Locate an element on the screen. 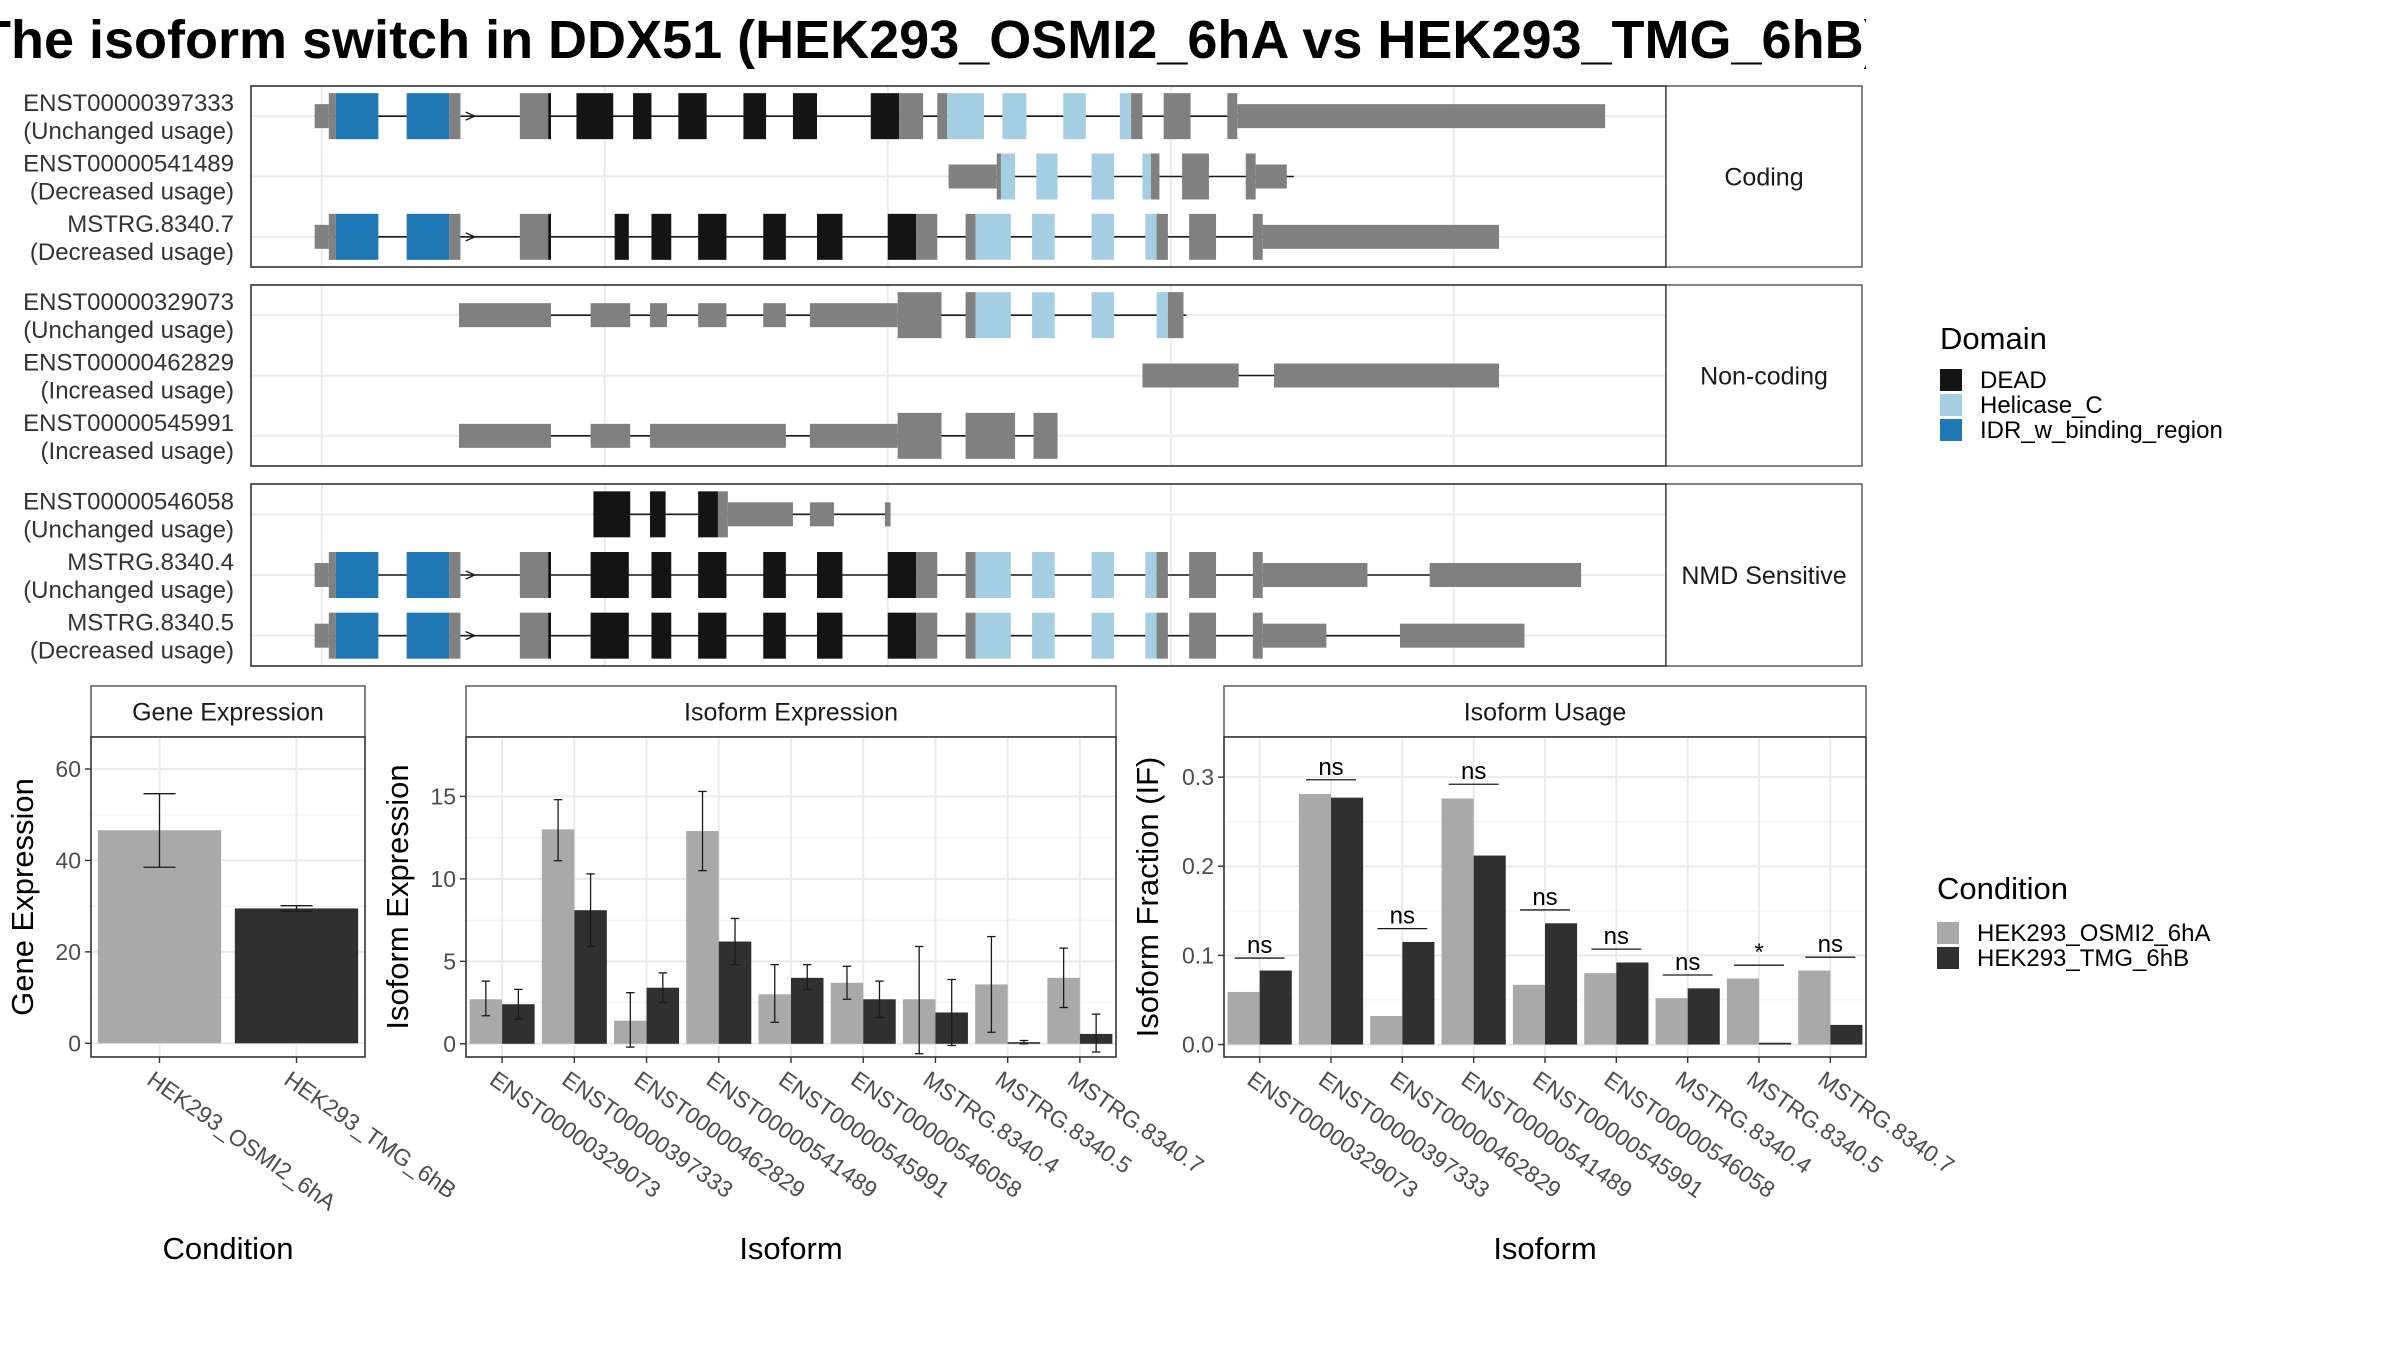 Image resolution: width=2400 pixels, height=1350 pixels. chart-strip is located at coordinates (791, 711).